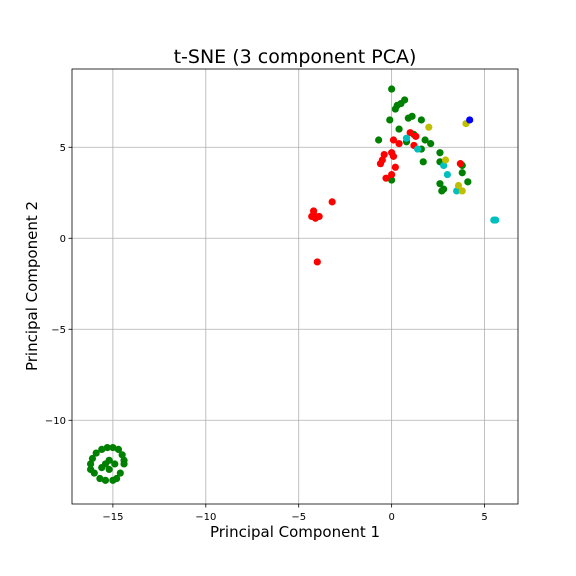  Describe the element at coordinates (63, 148) in the screenshot. I see `y-tick-label: 5` at that location.